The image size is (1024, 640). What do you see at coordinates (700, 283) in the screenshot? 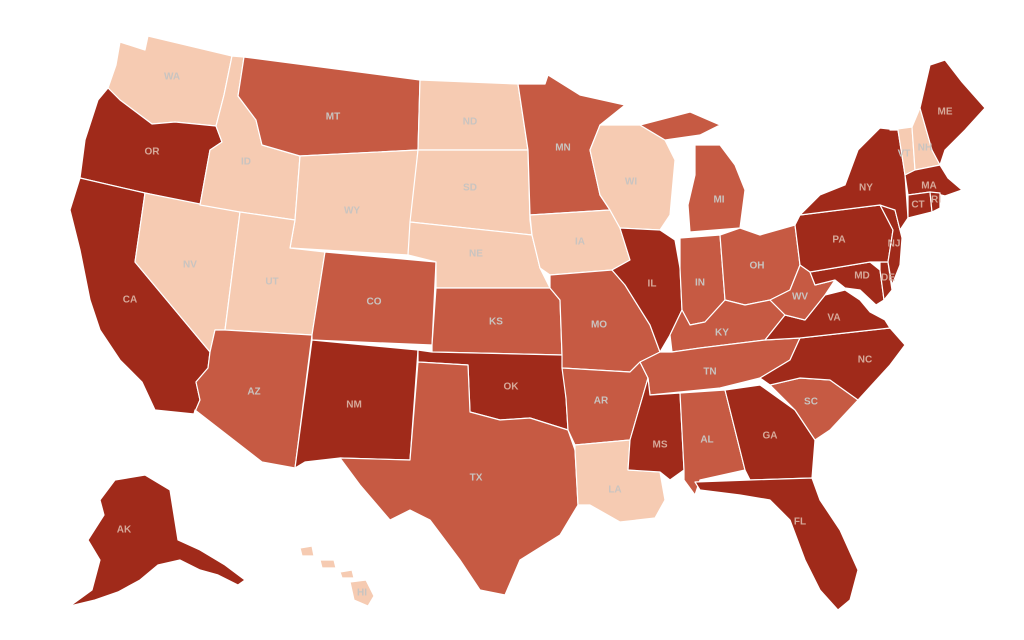
I see `state-label-in: IN` at bounding box center [700, 283].